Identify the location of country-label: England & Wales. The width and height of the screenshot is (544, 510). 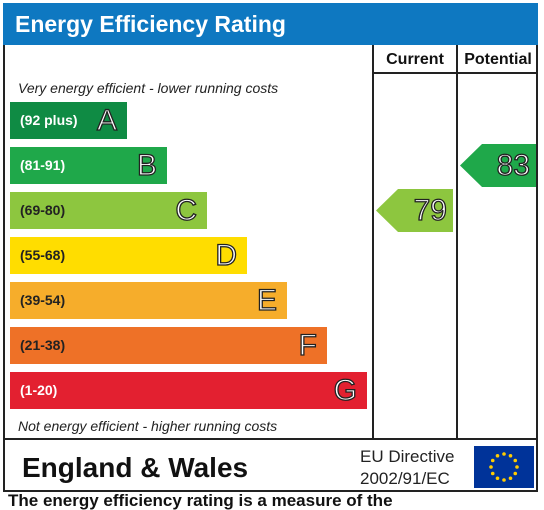
(135, 467).